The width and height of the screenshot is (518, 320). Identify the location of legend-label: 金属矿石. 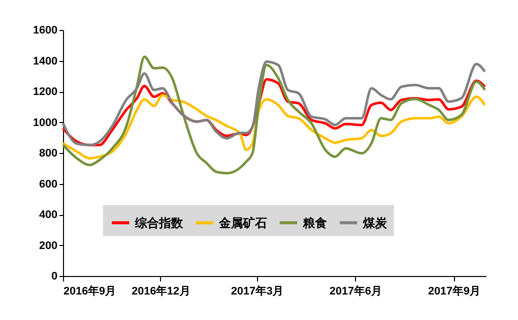
(242, 223).